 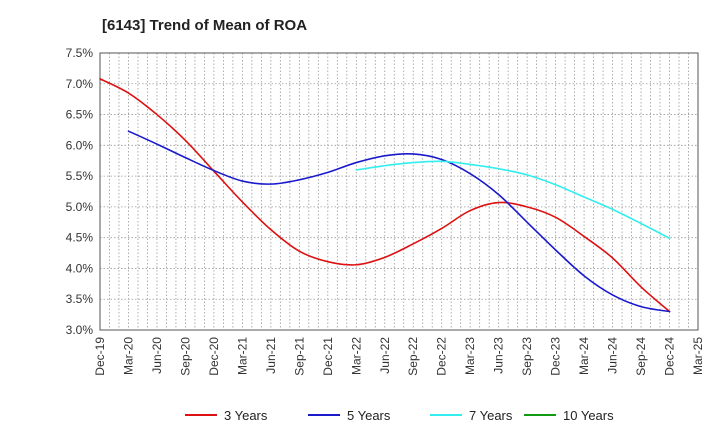 I want to click on y-tick-label: 6.0%, so click(x=80, y=145).